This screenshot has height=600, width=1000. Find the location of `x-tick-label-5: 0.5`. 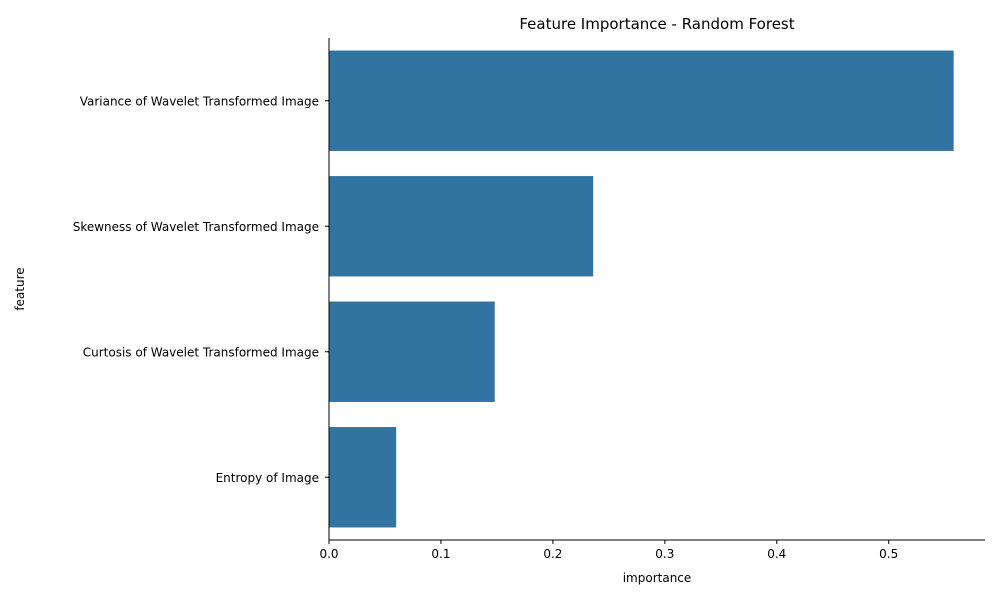

x-tick-label-5: 0.5 is located at coordinates (888, 554).